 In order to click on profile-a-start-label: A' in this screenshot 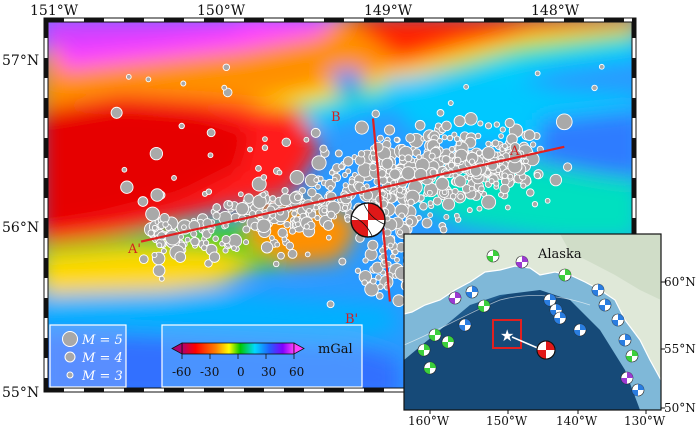, I will do `click(134, 249)`.